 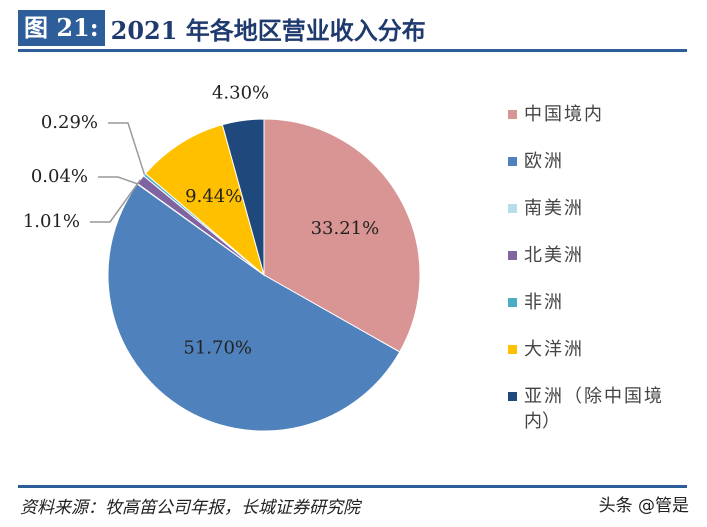 I want to click on data-label: 1.01%, so click(x=51, y=221).